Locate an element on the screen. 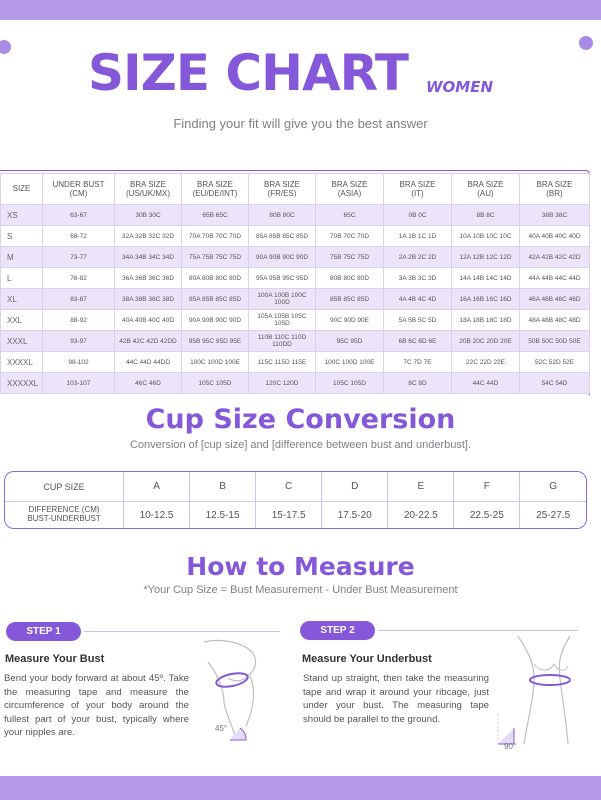 This screenshot has width=601, height=800. difference-cell: 10-12.5 is located at coordinates (156, 514).